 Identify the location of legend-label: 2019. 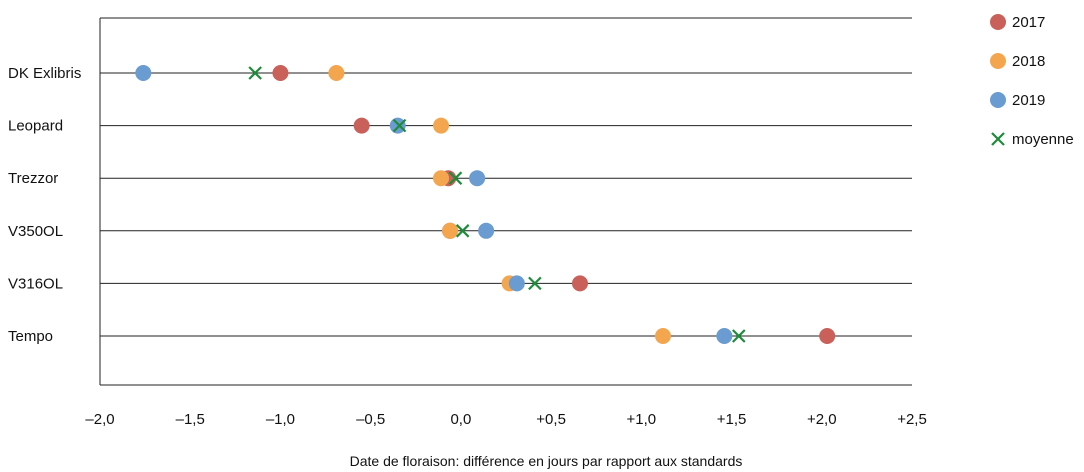
(1028, 100).